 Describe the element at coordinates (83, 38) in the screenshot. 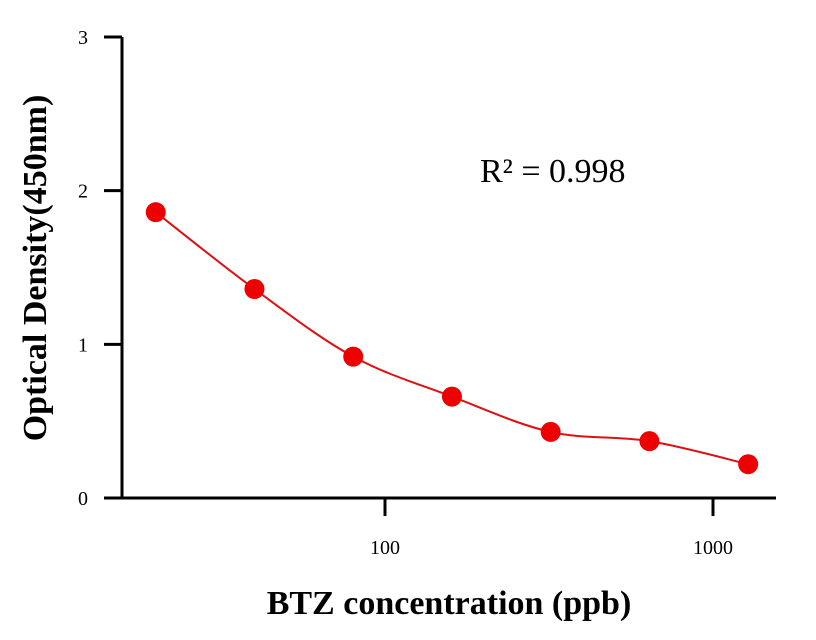

I see `y-tick-label: 3` at that location.